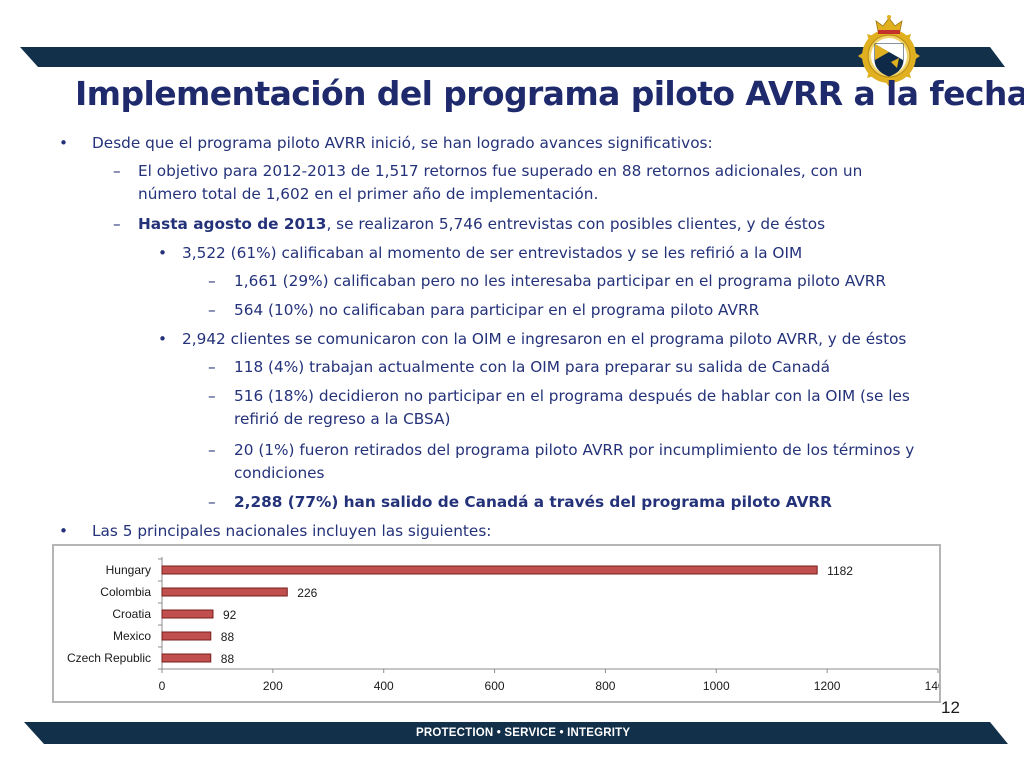  I want to click on x-tick-label: 0, so click(162, 686).